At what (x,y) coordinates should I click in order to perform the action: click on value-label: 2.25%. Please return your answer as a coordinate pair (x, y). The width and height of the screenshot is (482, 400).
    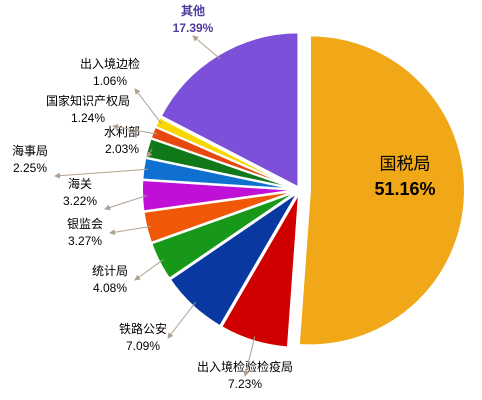
    Looking at the image, I should click on (30, 168).